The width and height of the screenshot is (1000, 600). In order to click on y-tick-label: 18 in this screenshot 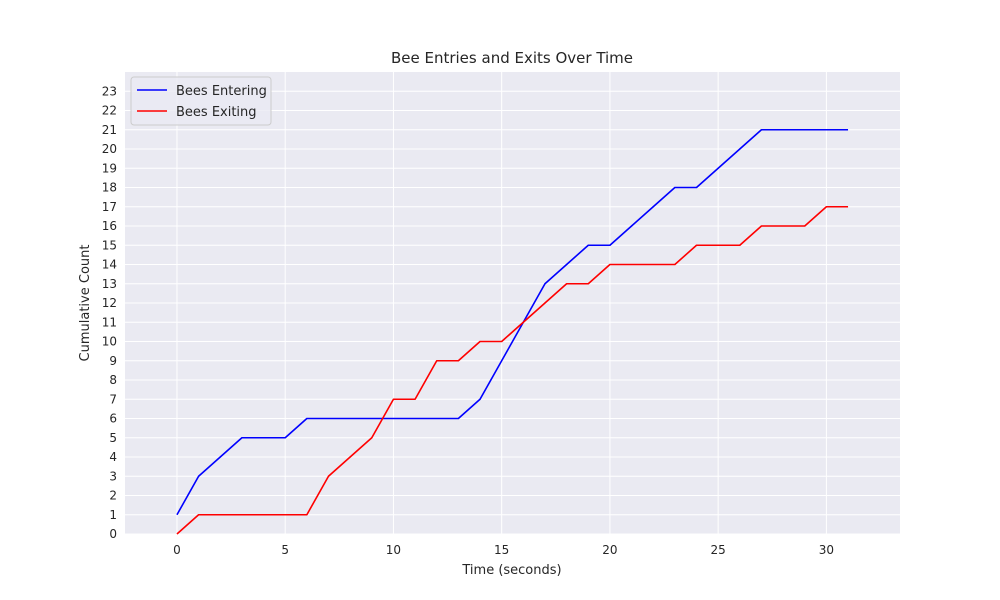, I will do `click(109, 188)`.